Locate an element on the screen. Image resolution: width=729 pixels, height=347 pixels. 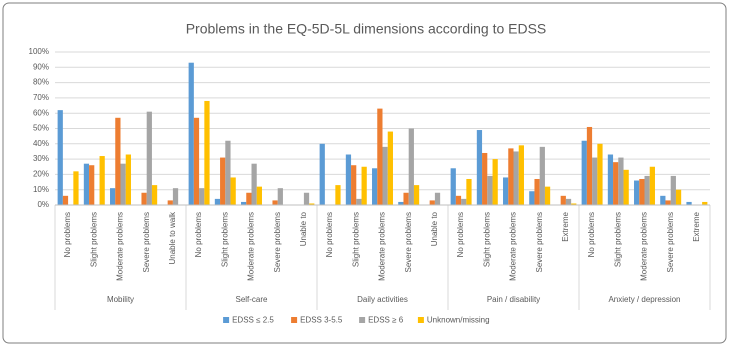
group-label: Self-care is located at coordinates (251, 299).